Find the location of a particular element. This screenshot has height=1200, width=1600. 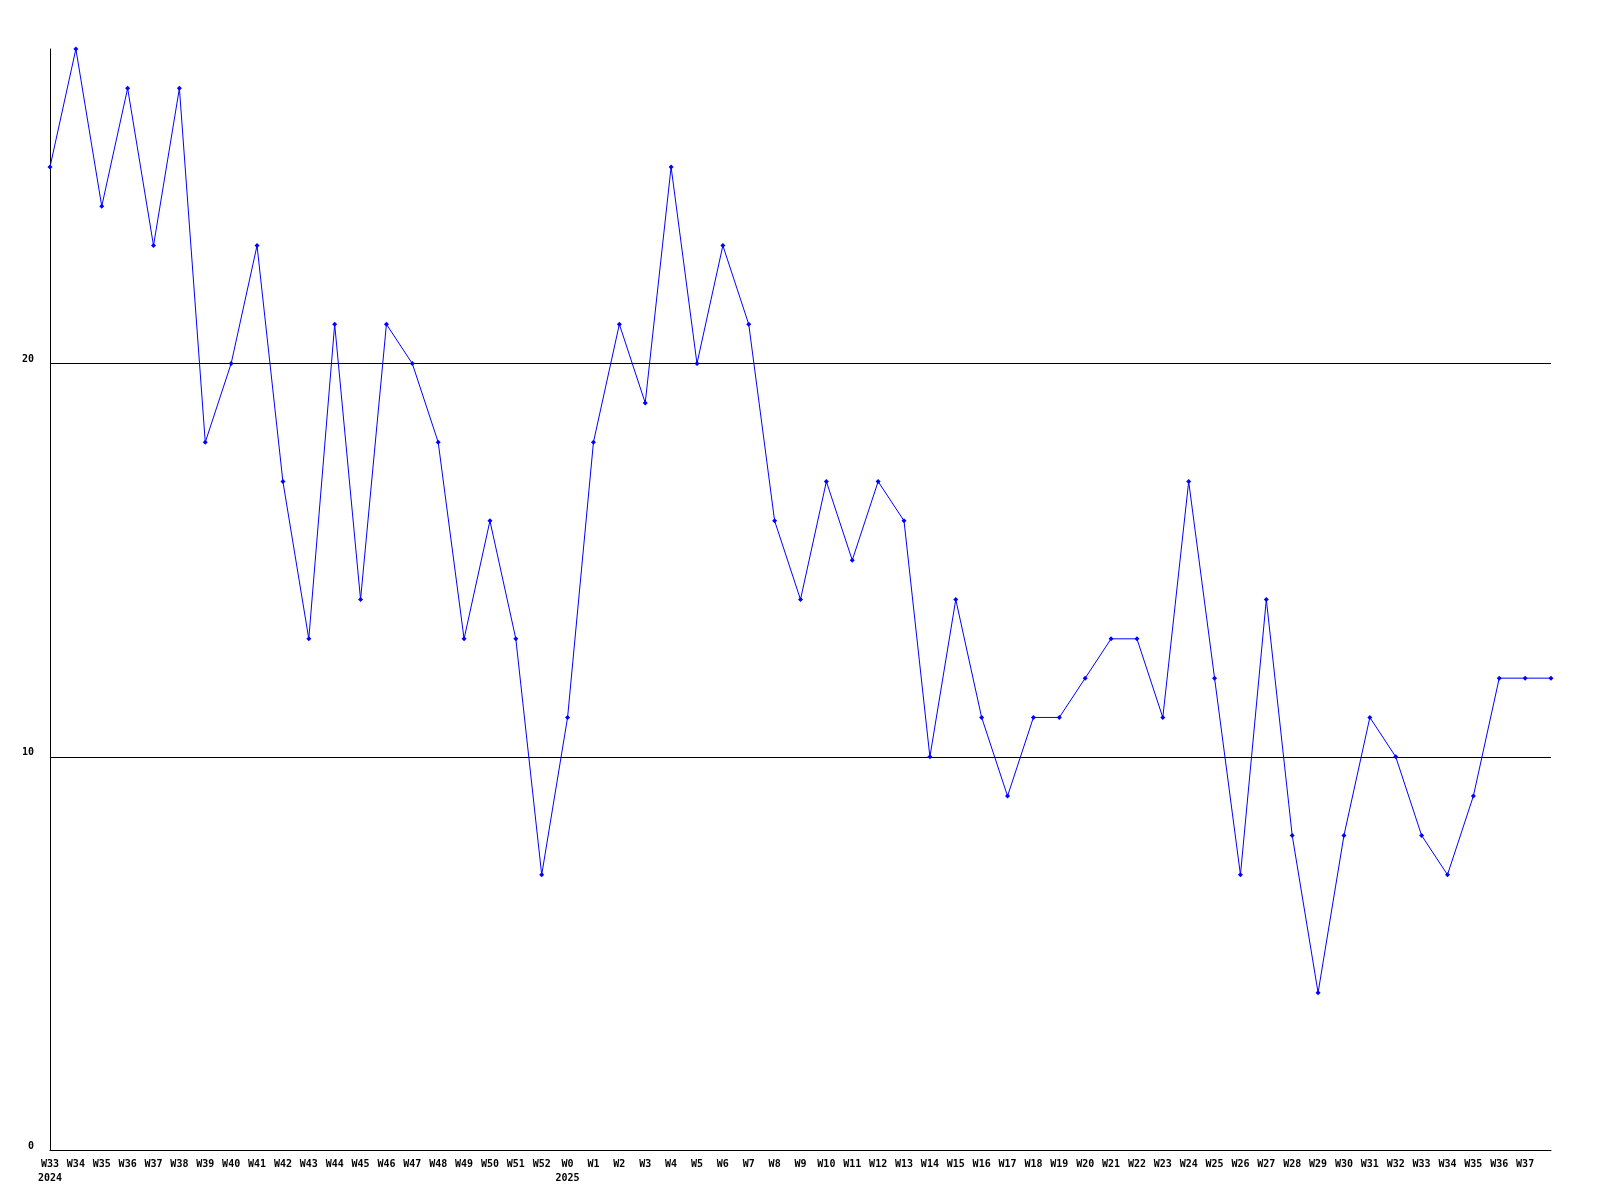

x-tick-label: W3 is located at coordinates (645, 1163).